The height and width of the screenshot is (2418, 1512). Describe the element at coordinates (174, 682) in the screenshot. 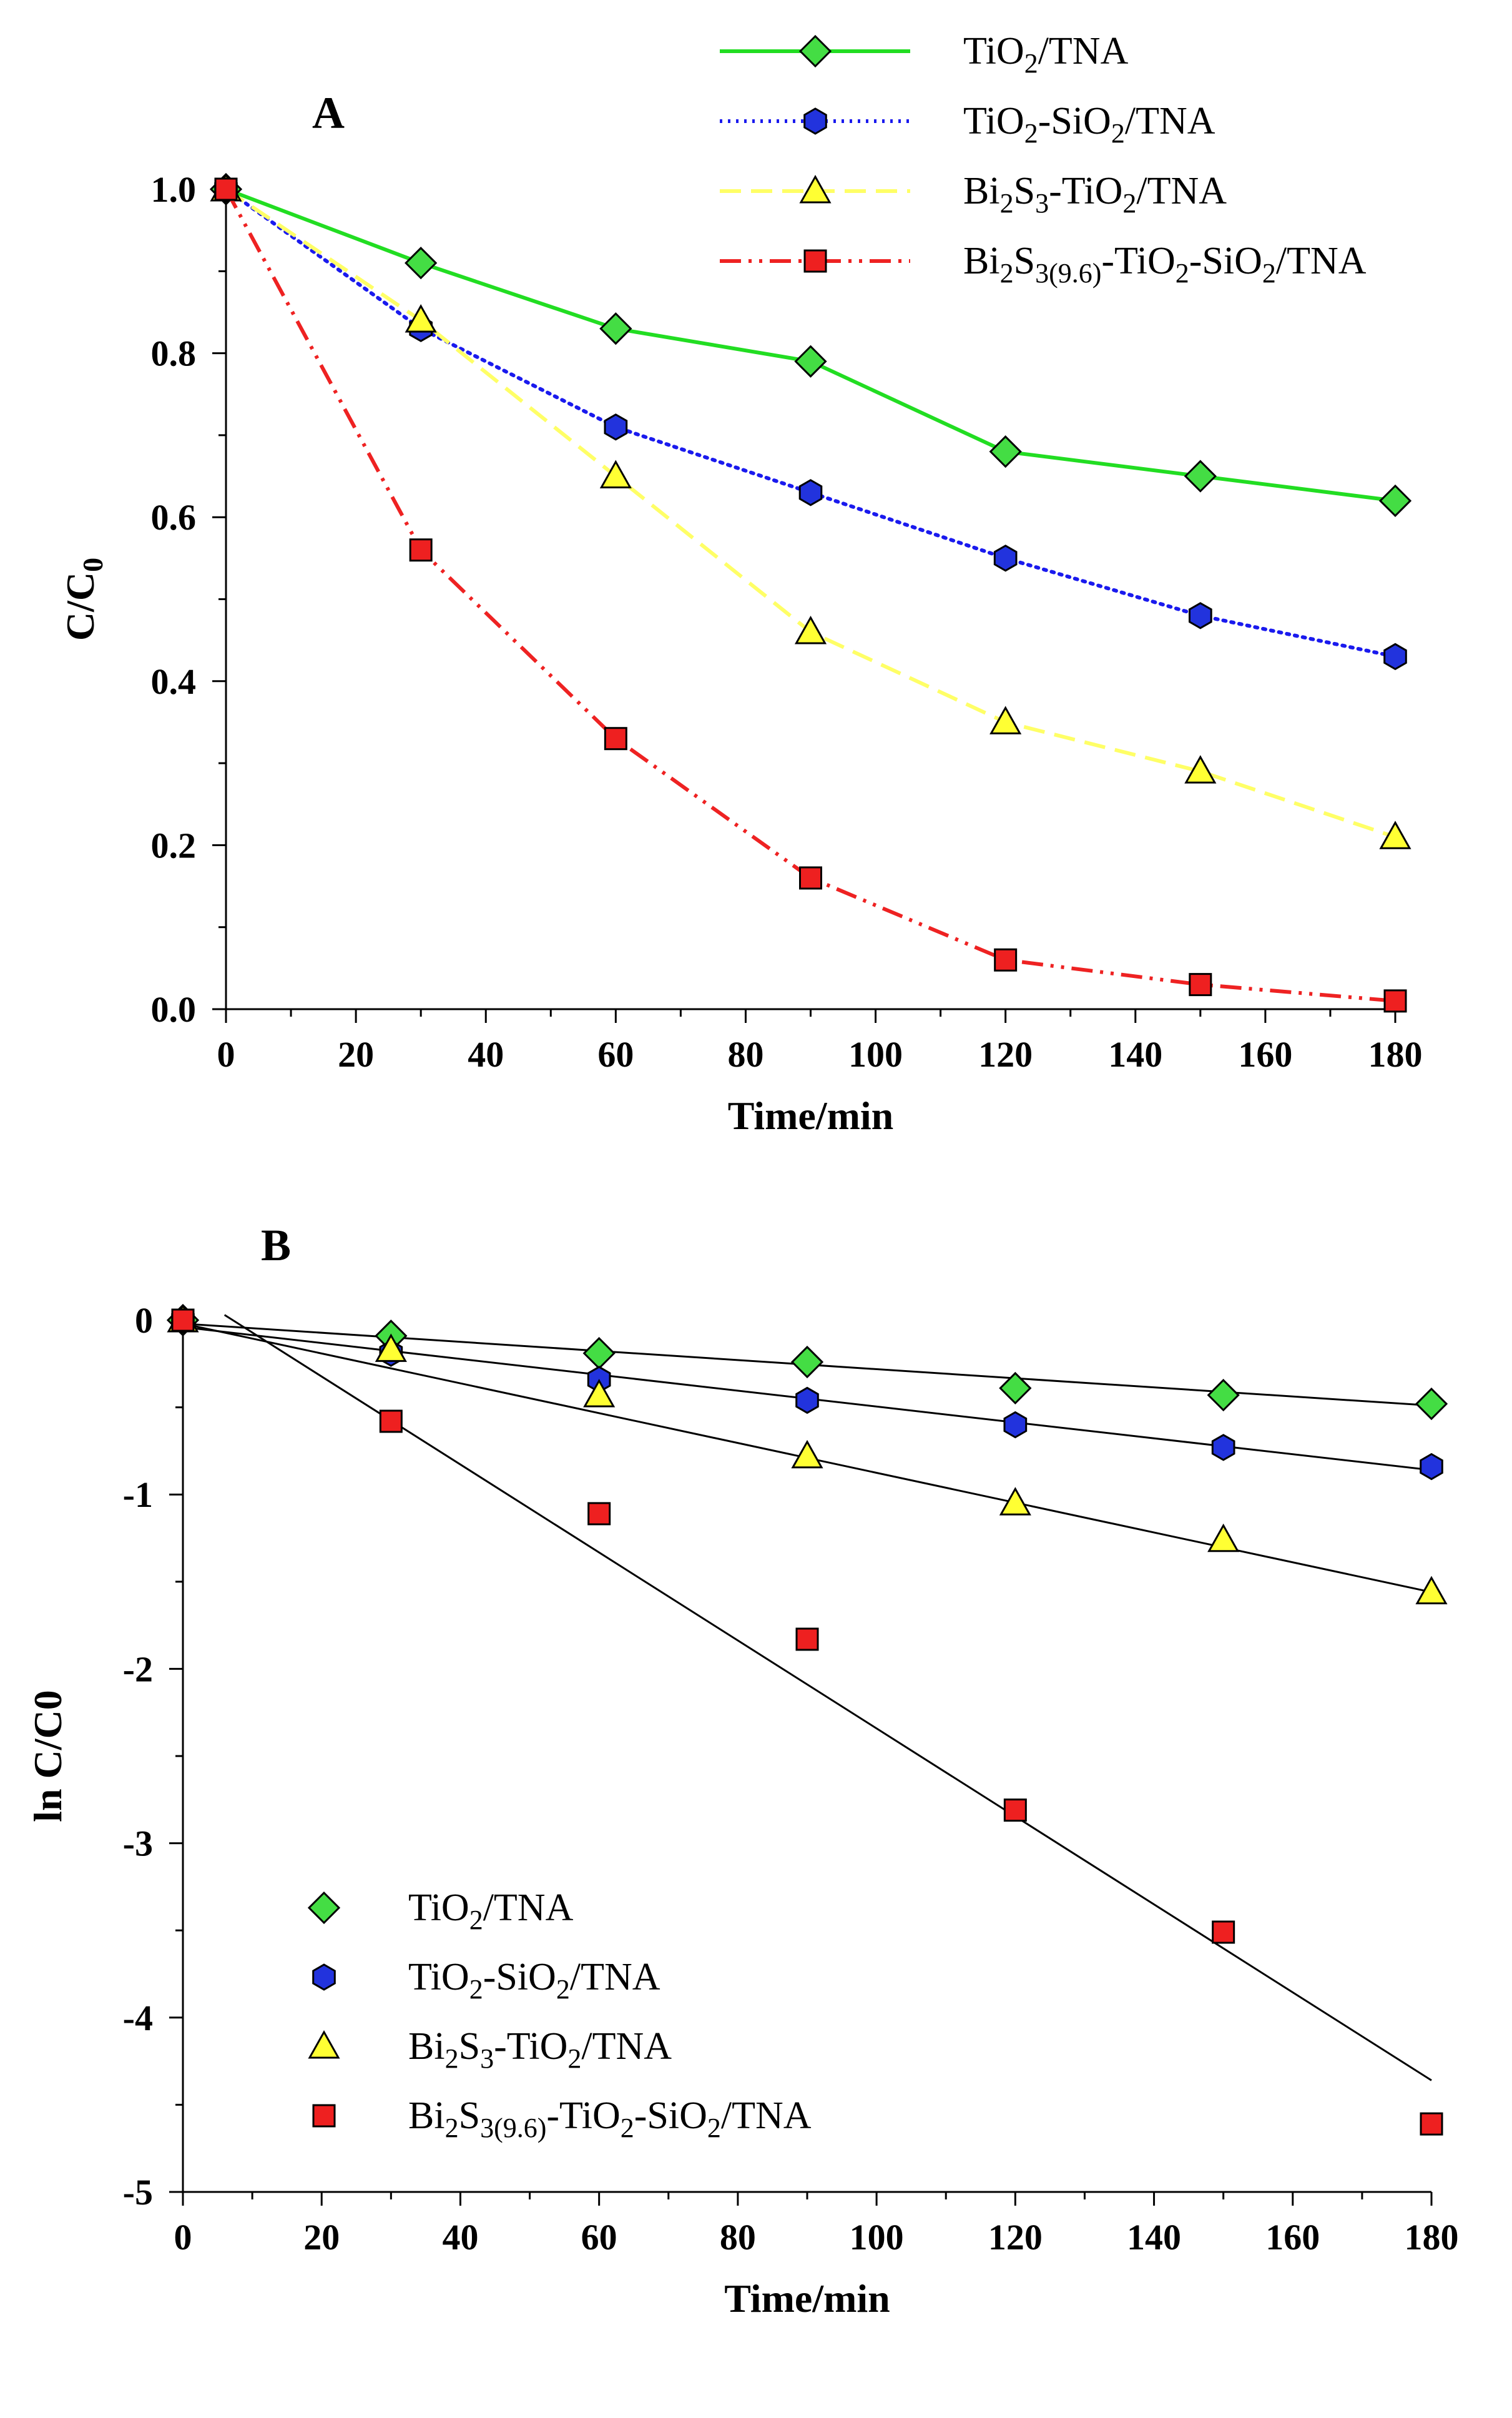

I see `y-tick-label: 0.4` at that location.